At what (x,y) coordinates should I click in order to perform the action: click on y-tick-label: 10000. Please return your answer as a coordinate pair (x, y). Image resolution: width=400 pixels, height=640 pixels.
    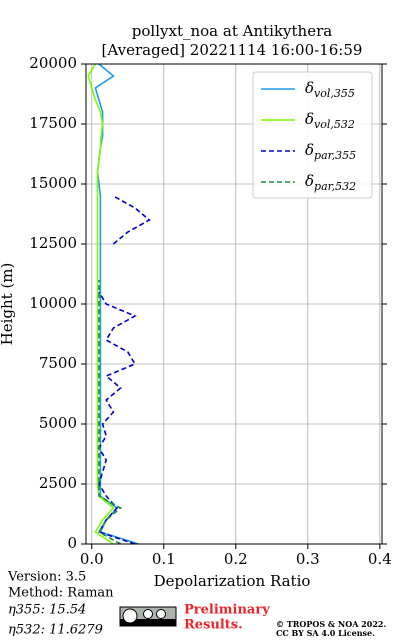
    Looking at the image, I should click on (53, 303).